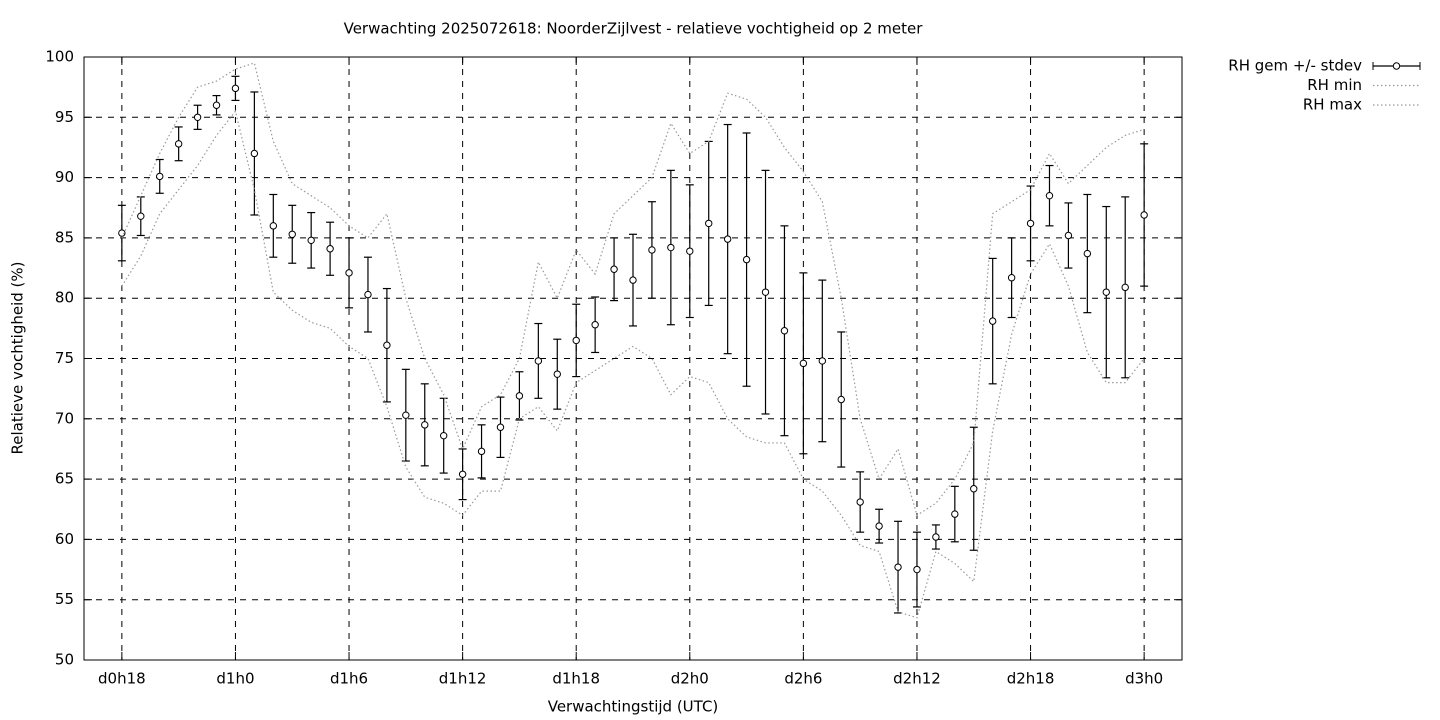  Describe the element at coordinates (64, 418) in the screenshot. I see `y-tick-label: 70` at that location.